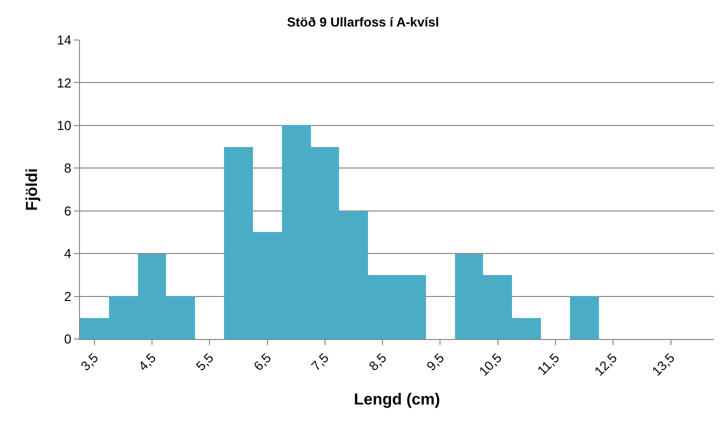 The height and width of the screenshot is (429, 726). What do you see at coordinates (584, 317) in the screenshot?
I see `bar` at bounding box center [584, 317].